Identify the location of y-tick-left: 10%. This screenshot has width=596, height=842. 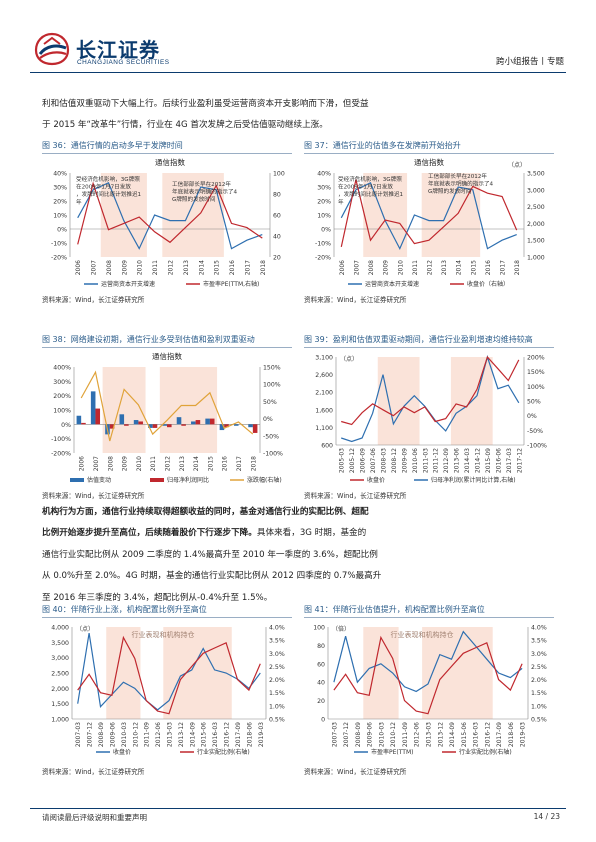
(324, 216).